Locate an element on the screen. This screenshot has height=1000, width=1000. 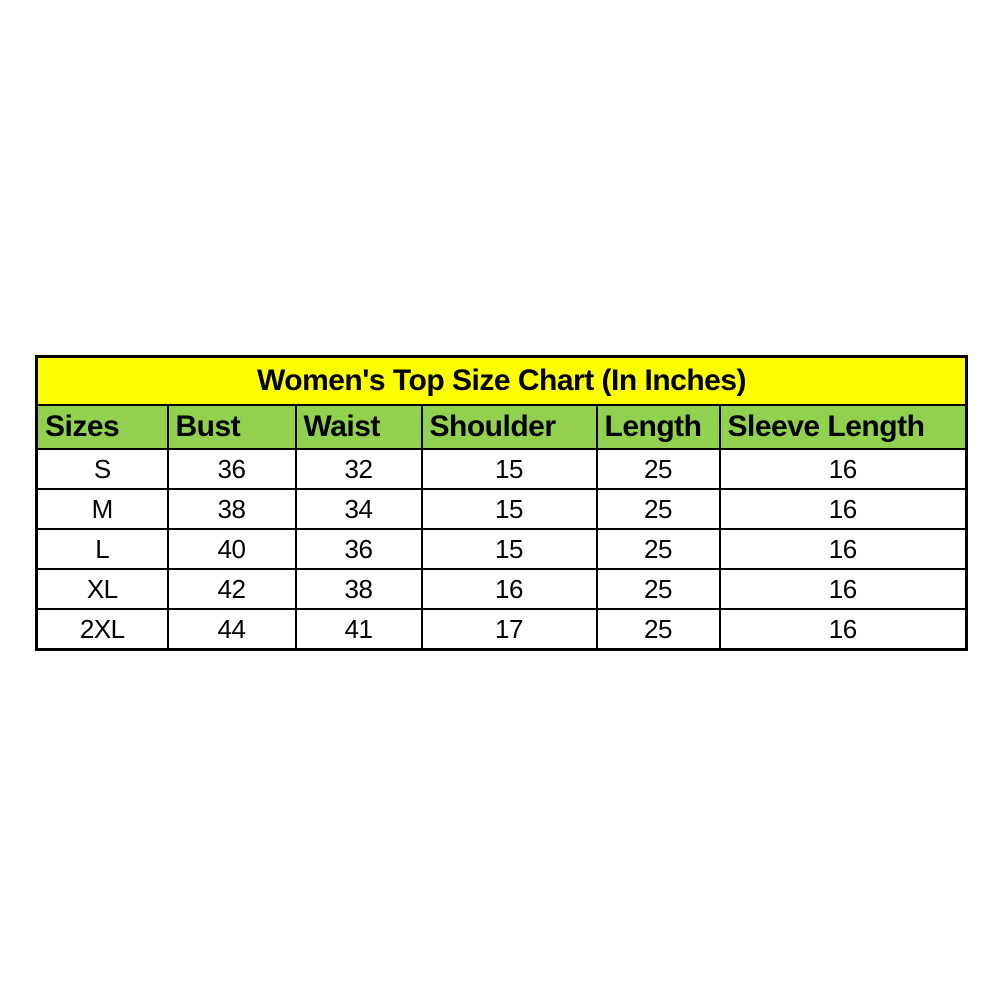
table-row: 2XL 44 41 17 25 16 is located at coordinates (501, 629).